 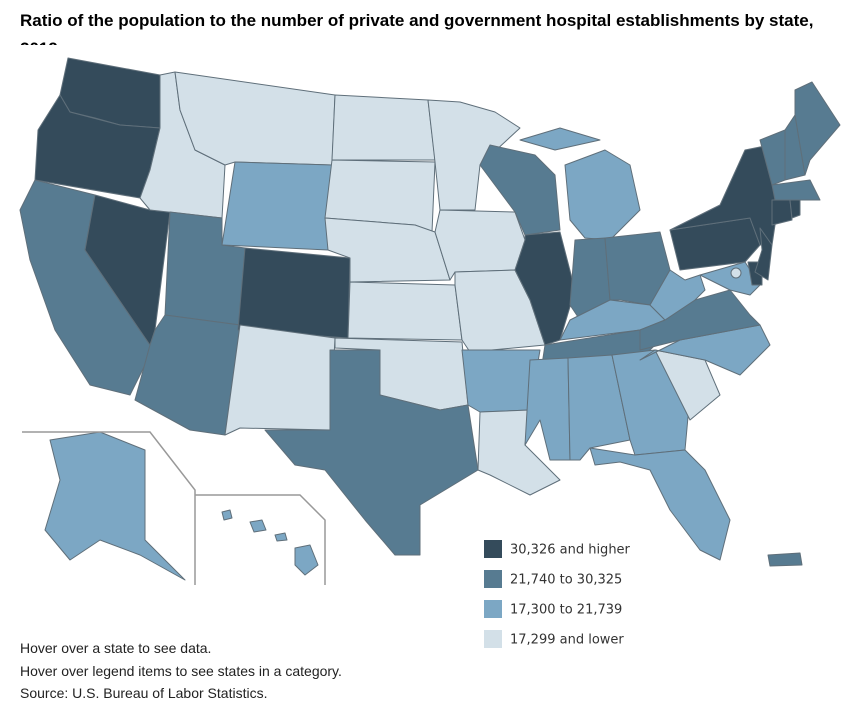 What do you see at coordinates (567, 640) in the screenshot?
I see `legend-label: 17,299 and lower` at bounding box center [567, 640].